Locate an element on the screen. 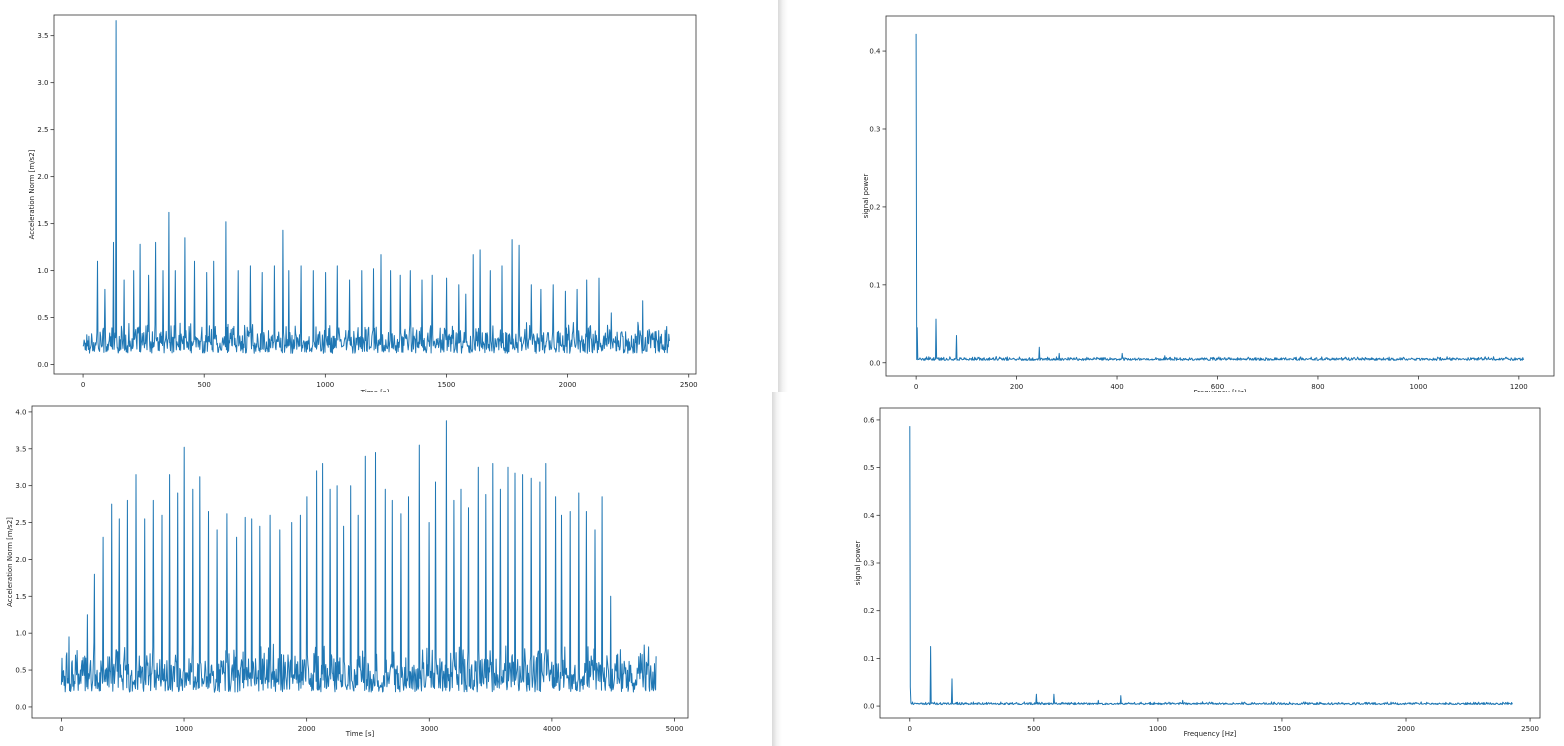 The width and height of the screenshot is (1564, 746). x-tick-label: 600 is located at coordinates (1217, 387).